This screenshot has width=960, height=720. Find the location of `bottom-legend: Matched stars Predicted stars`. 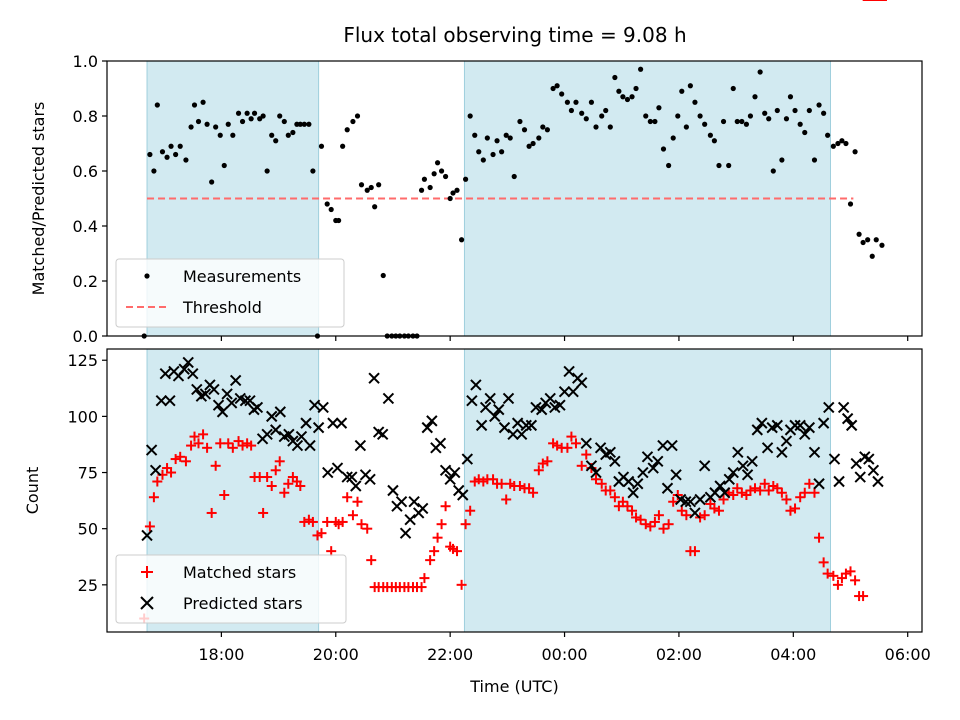

bottom-legend: Matched stars Predicted stars is located at coordinates (231, 589).